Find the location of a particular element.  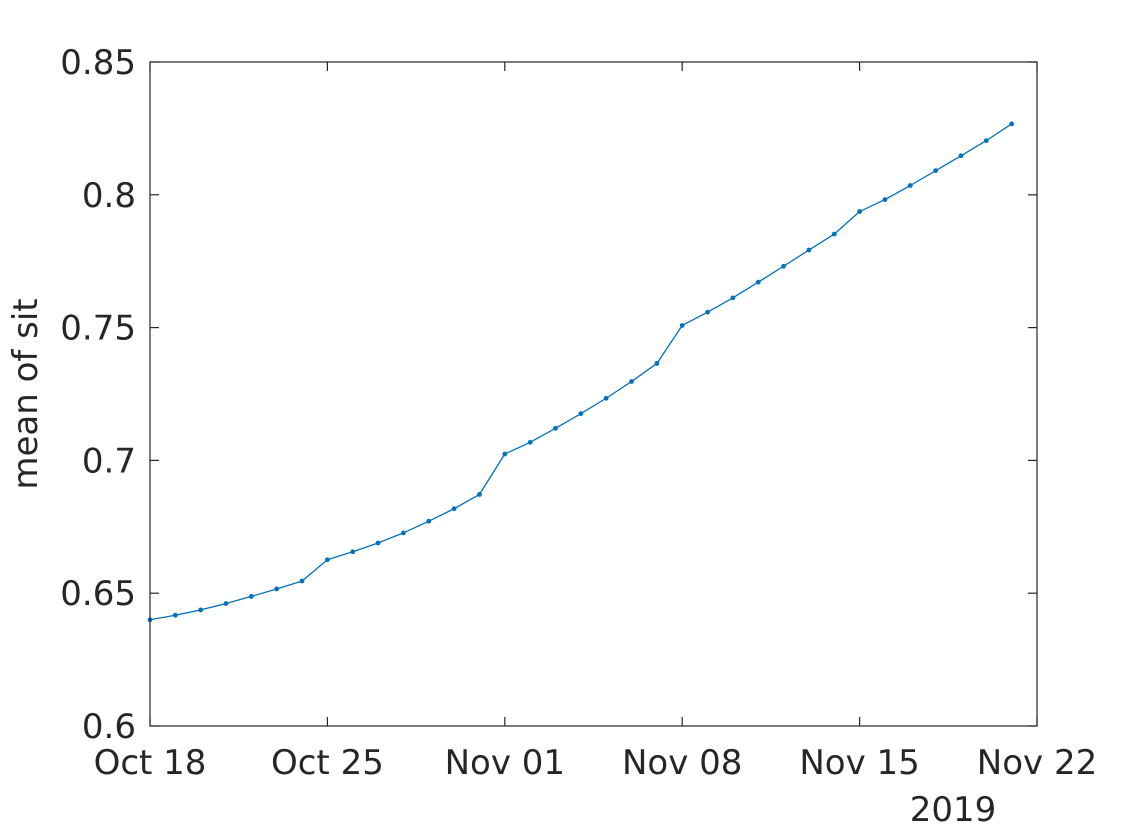

x-tick-label: Oct 18 is located at coordinates (150, 763).